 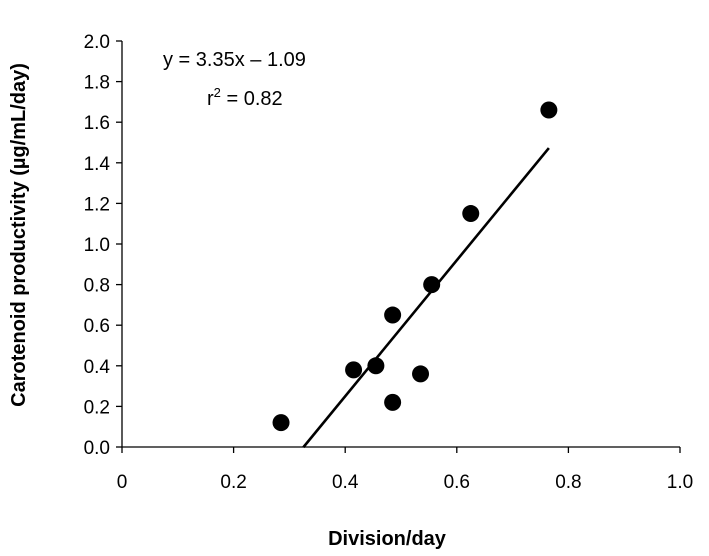 What do you see at coordinates (387, 539) in the screenshot?
I see `x-axis-title: Division/day` at bounding box center [387, 539].